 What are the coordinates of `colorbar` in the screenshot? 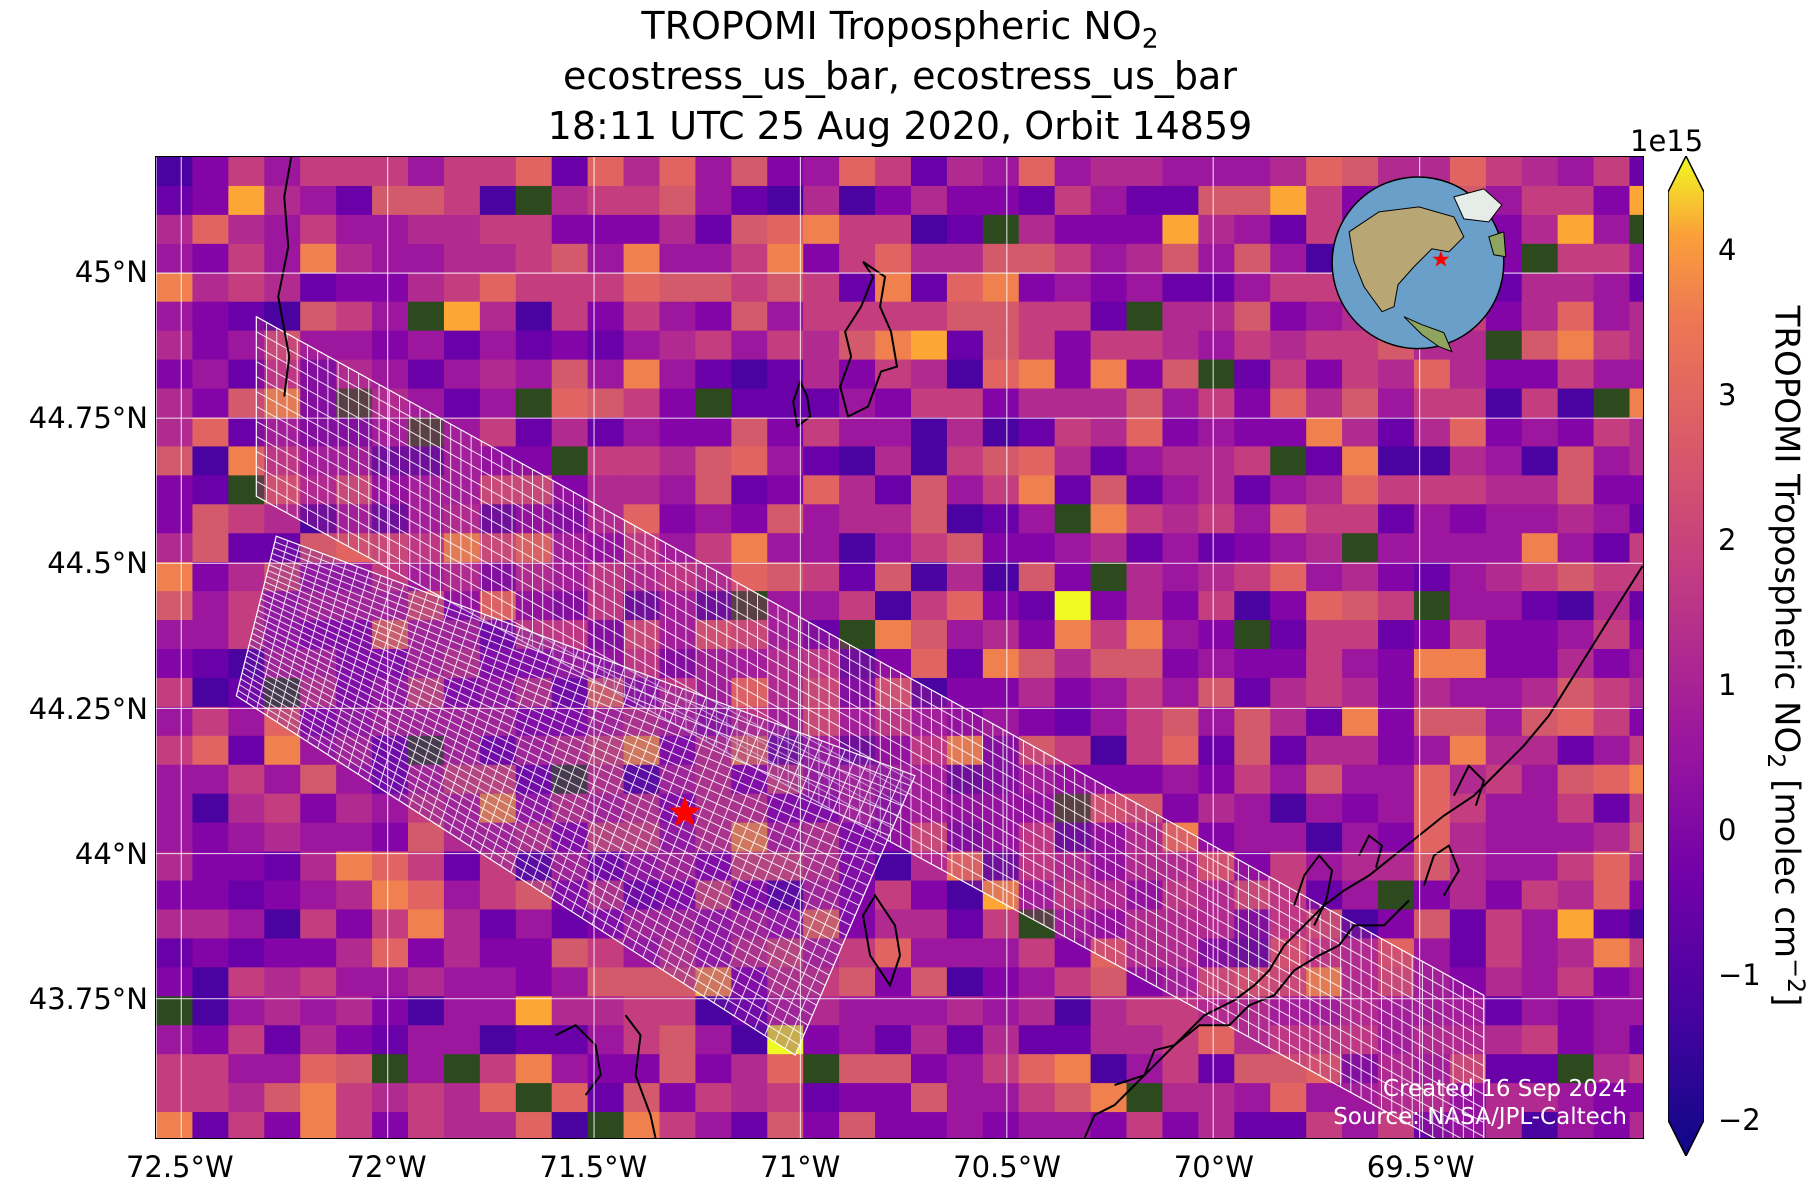 It's located at (1686, 656).